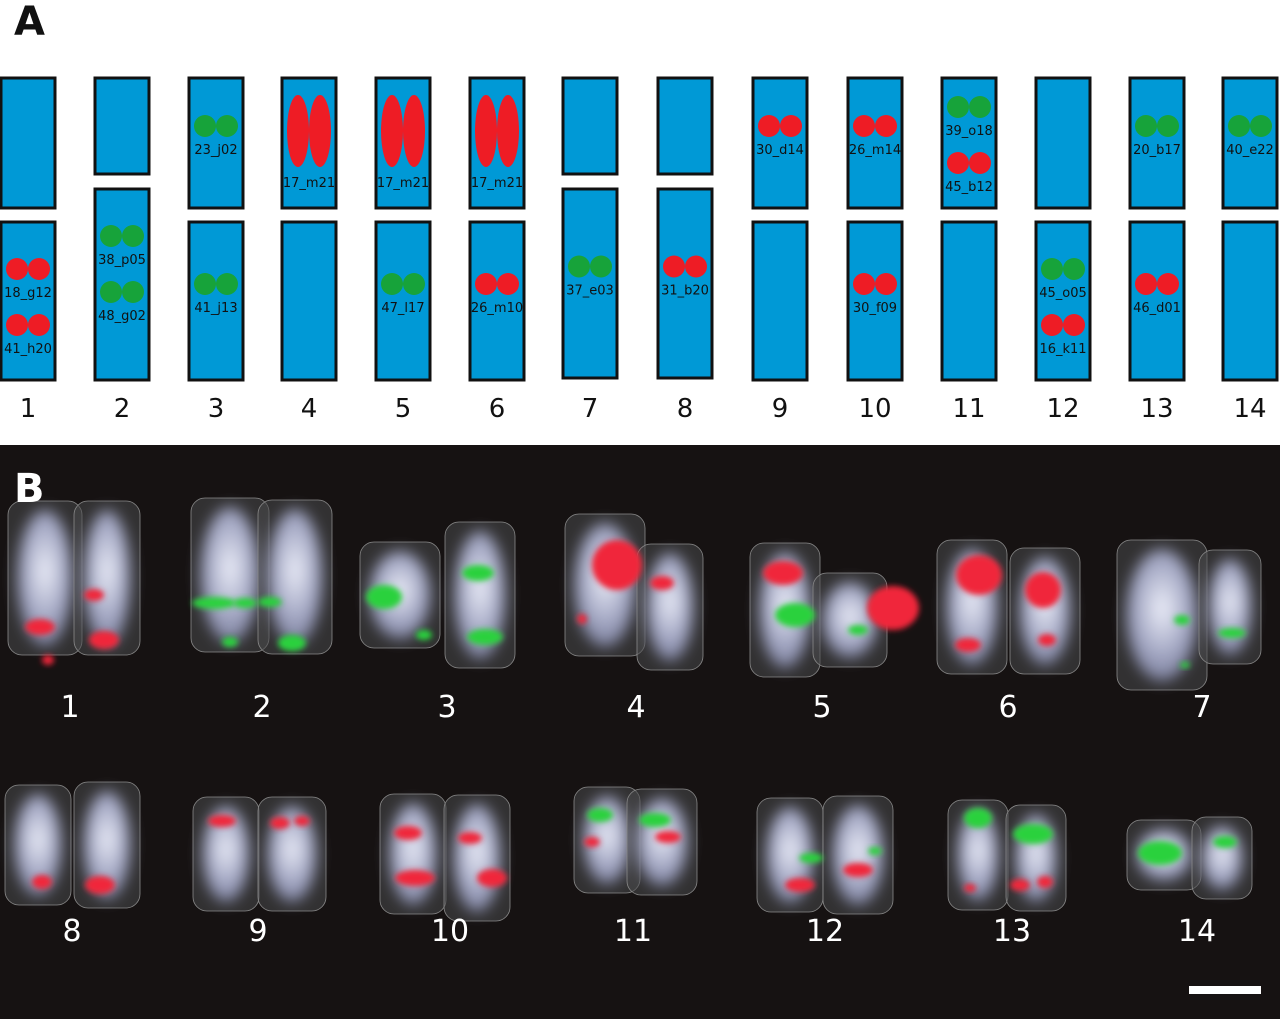  Describe the element at coordinates (309, 250) in the screenshot. I see `chromosome-ideogram: 17_m21 4` at that location.